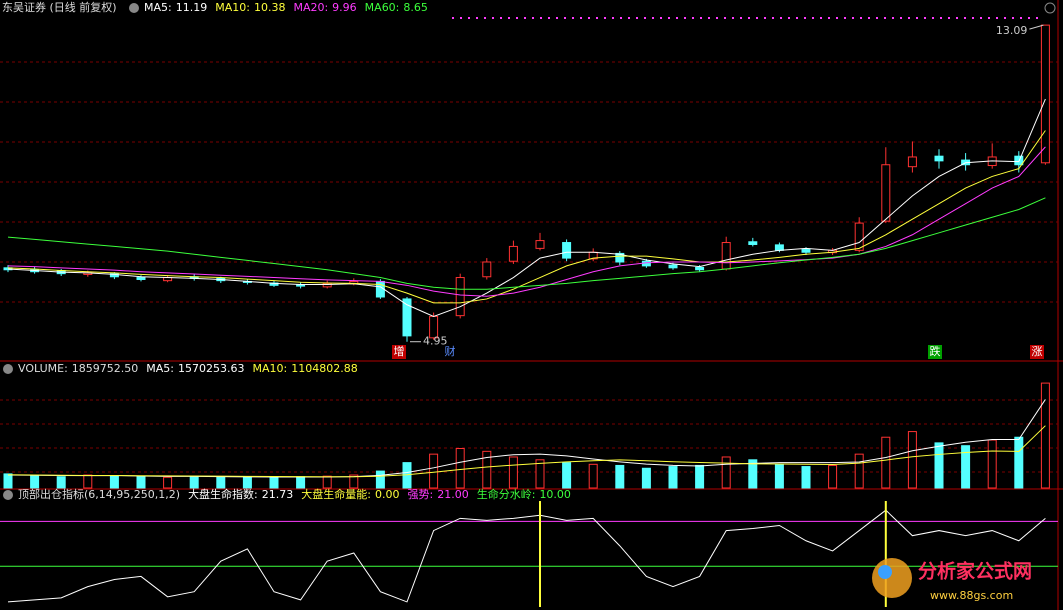 This screenshot has height=610, width=1063. What do you see at coordinates (43, 368) in the screenshot?
I see `panel-title: VOLUME:` at bounding box center [43, 368].